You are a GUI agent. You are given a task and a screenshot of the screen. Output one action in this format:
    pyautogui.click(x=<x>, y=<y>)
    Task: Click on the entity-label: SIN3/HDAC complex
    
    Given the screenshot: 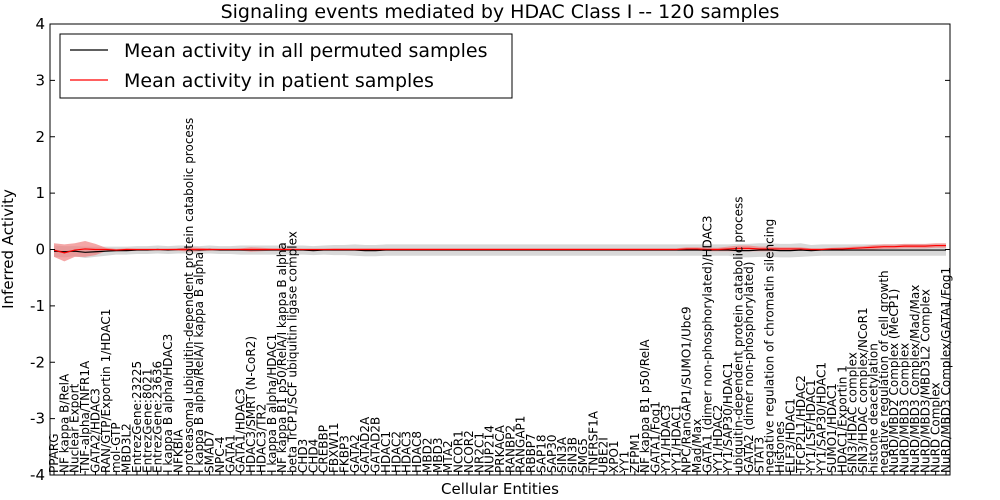 What is the action you would take?
    pyautogui.click(x=853, y=412)
    